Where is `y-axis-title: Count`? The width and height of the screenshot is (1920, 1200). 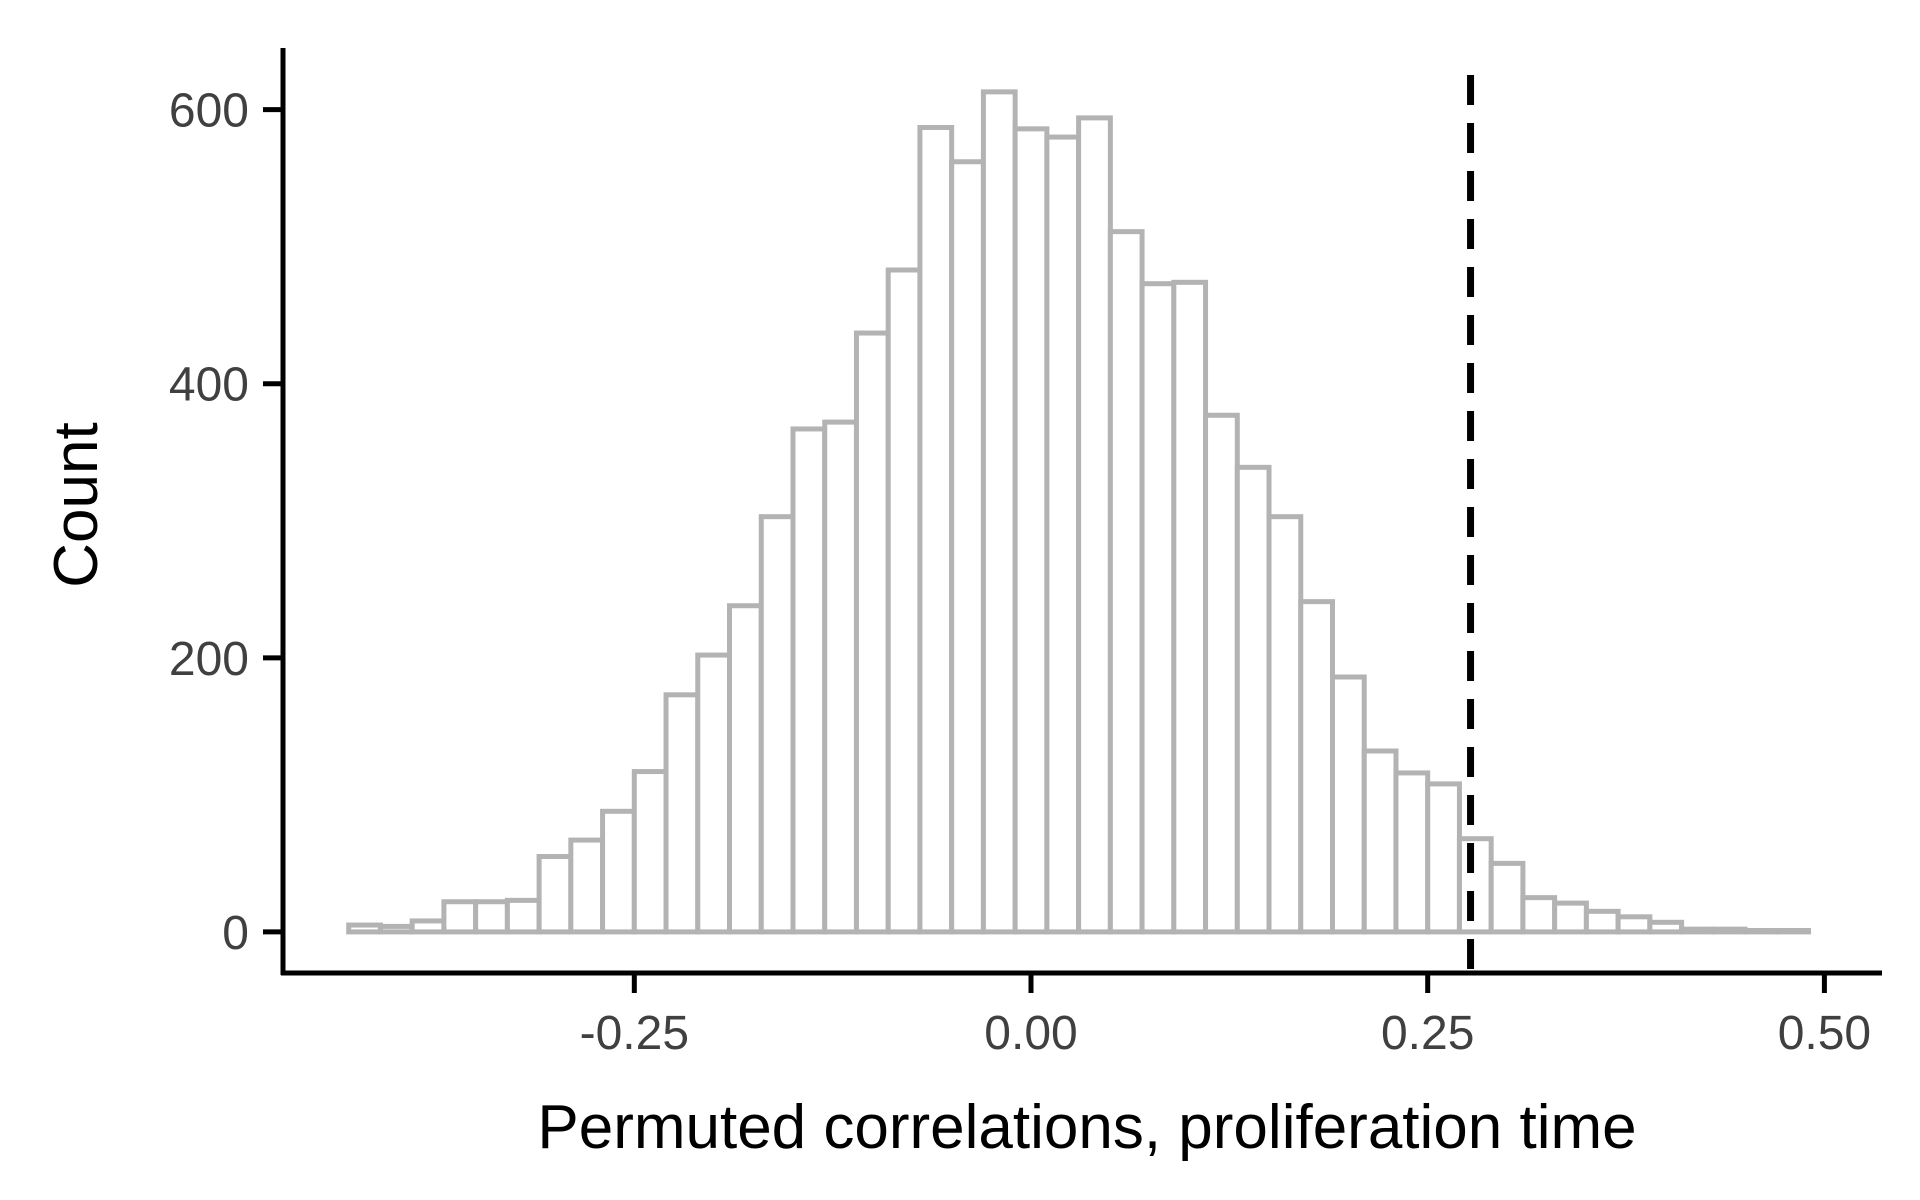 y-axis-title: Count is located at coordinates (76, 504).